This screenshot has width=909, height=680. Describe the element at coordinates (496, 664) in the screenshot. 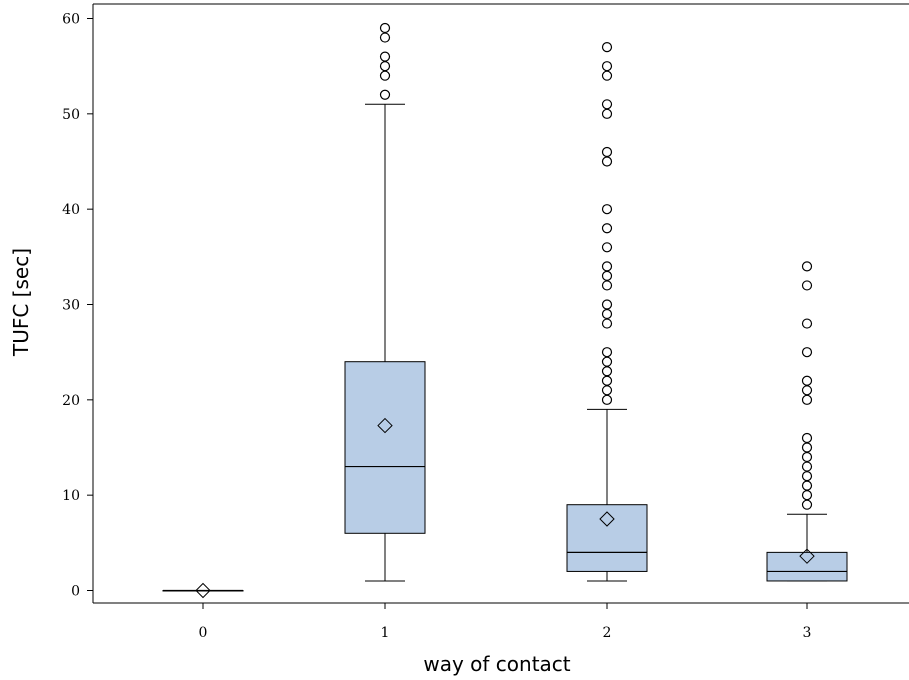

I see `x-axis-title: way of contact` at that location.